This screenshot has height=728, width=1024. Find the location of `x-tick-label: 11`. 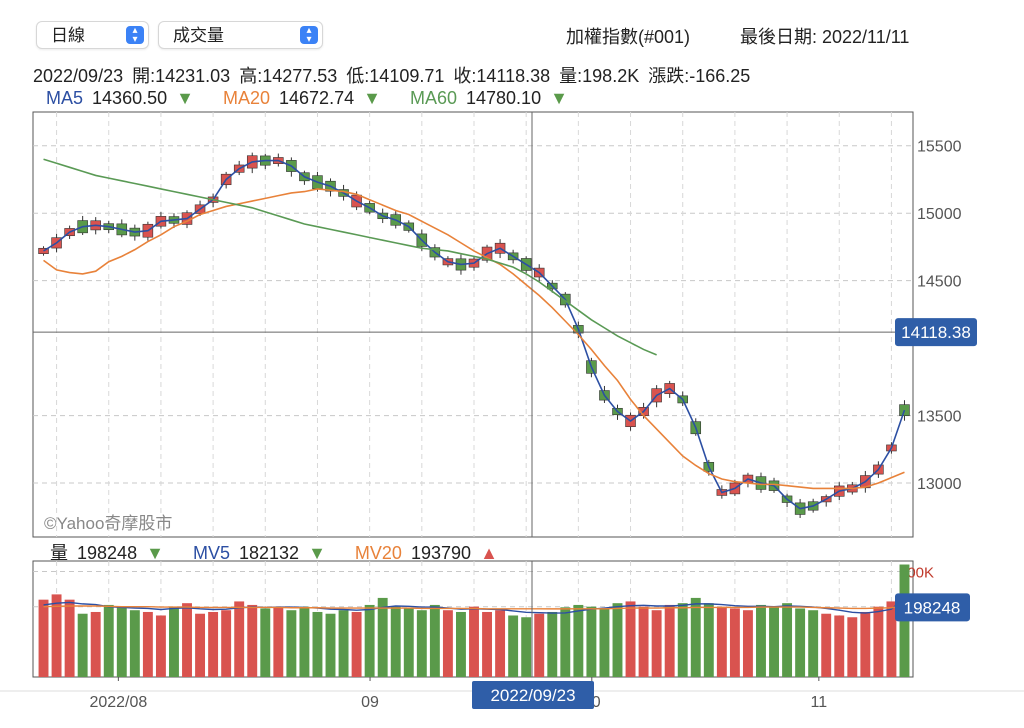

x-tick-label: 11 is located at coordinates (819, 702).